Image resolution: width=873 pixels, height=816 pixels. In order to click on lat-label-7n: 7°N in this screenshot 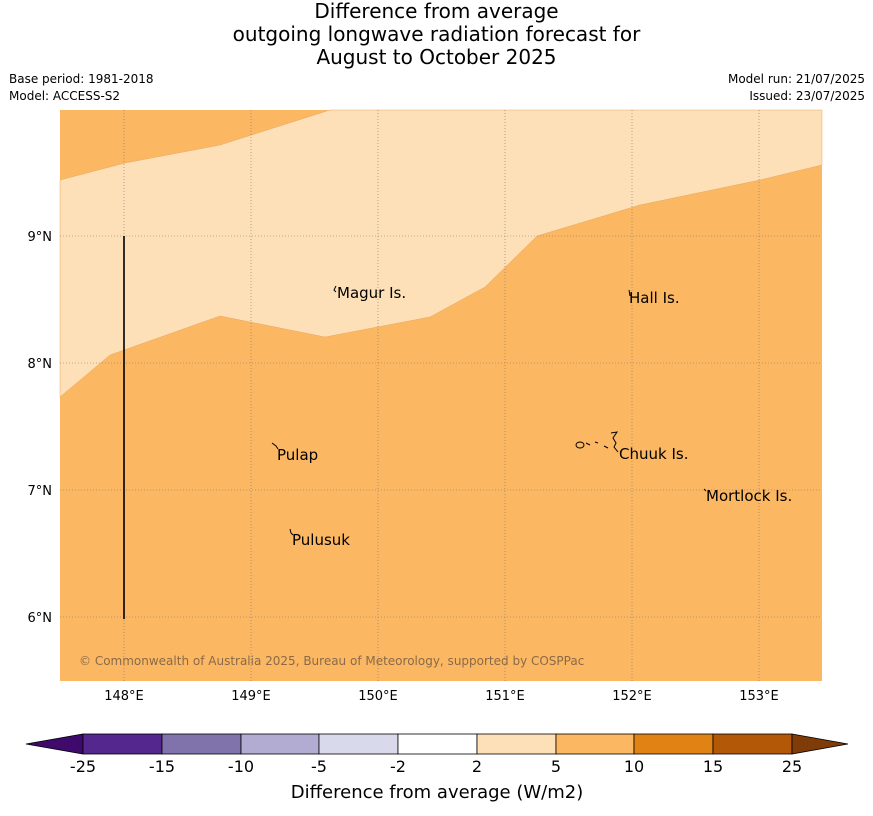, I will do `click(40, 491)`.